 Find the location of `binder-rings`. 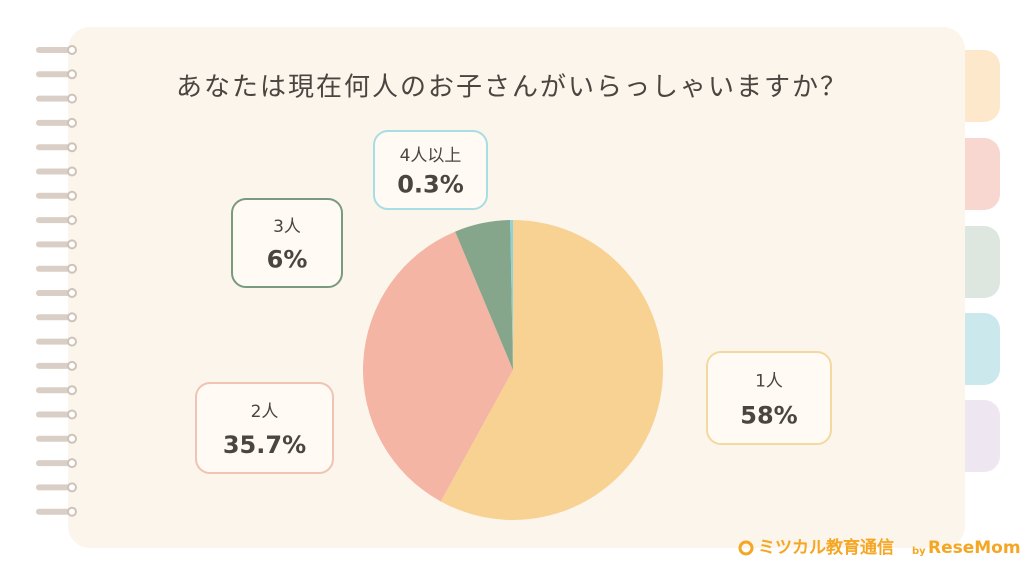

binder-rings is located at coordinates (56, 281).